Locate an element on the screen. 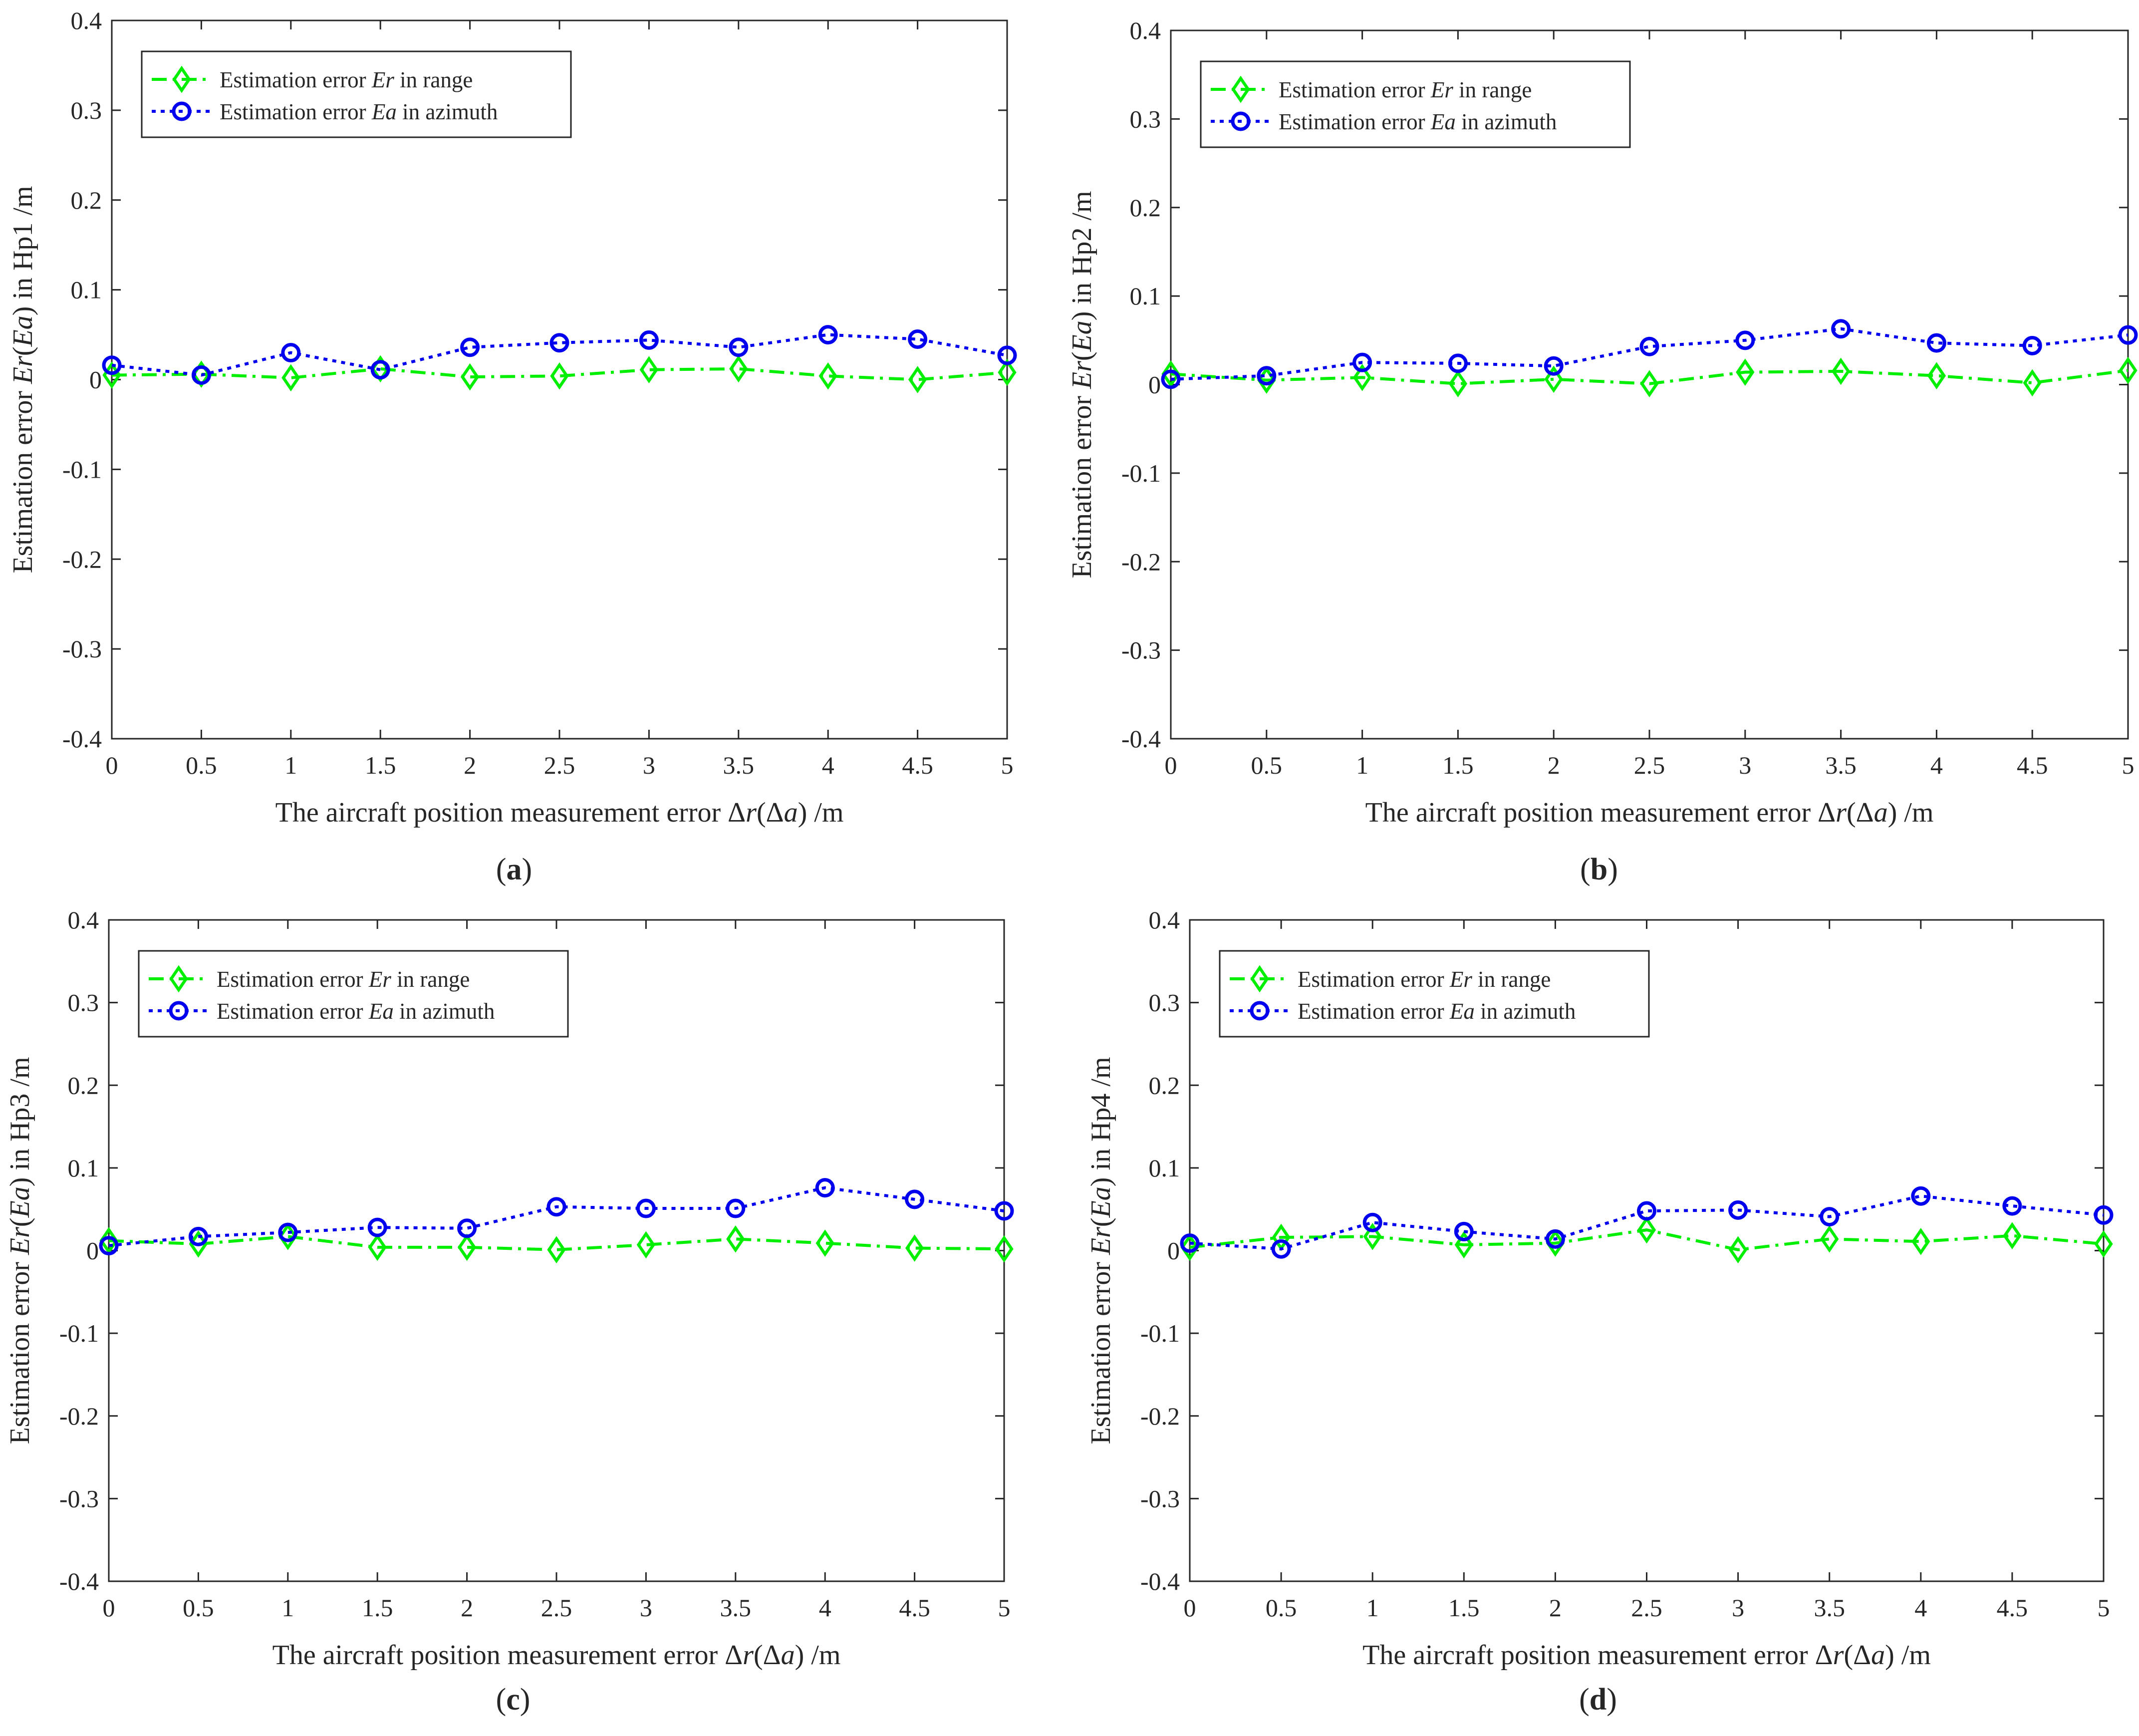 This screenshot has width=2139, height=1736. series-range is located at coordinates (1646, 1240).